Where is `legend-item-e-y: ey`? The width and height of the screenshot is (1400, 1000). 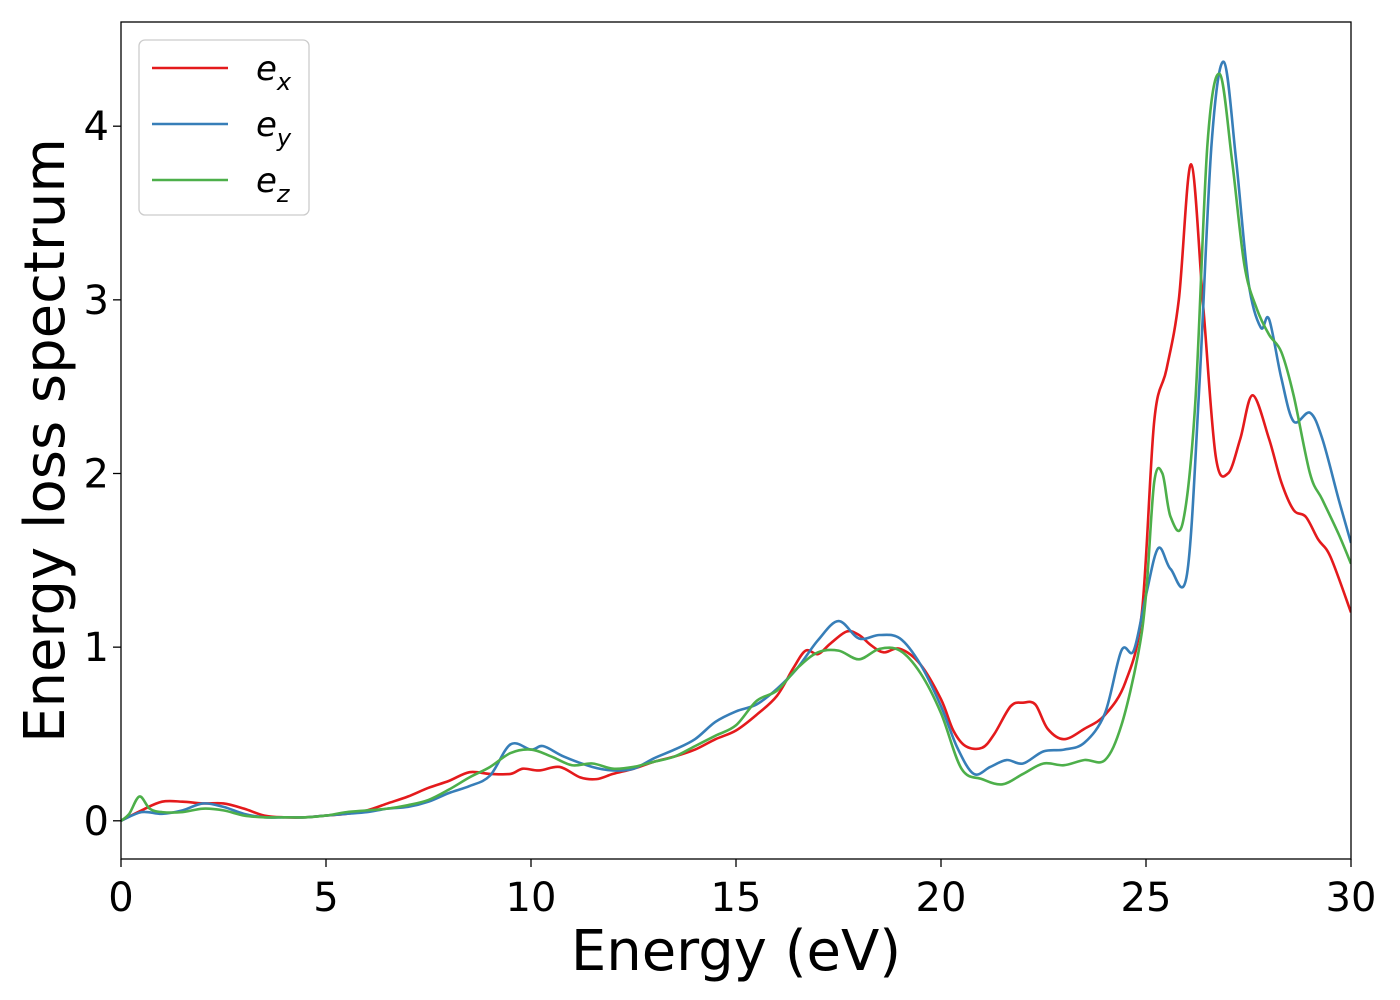 legend-item-e-y: ey is located at coordinates (222, 128).